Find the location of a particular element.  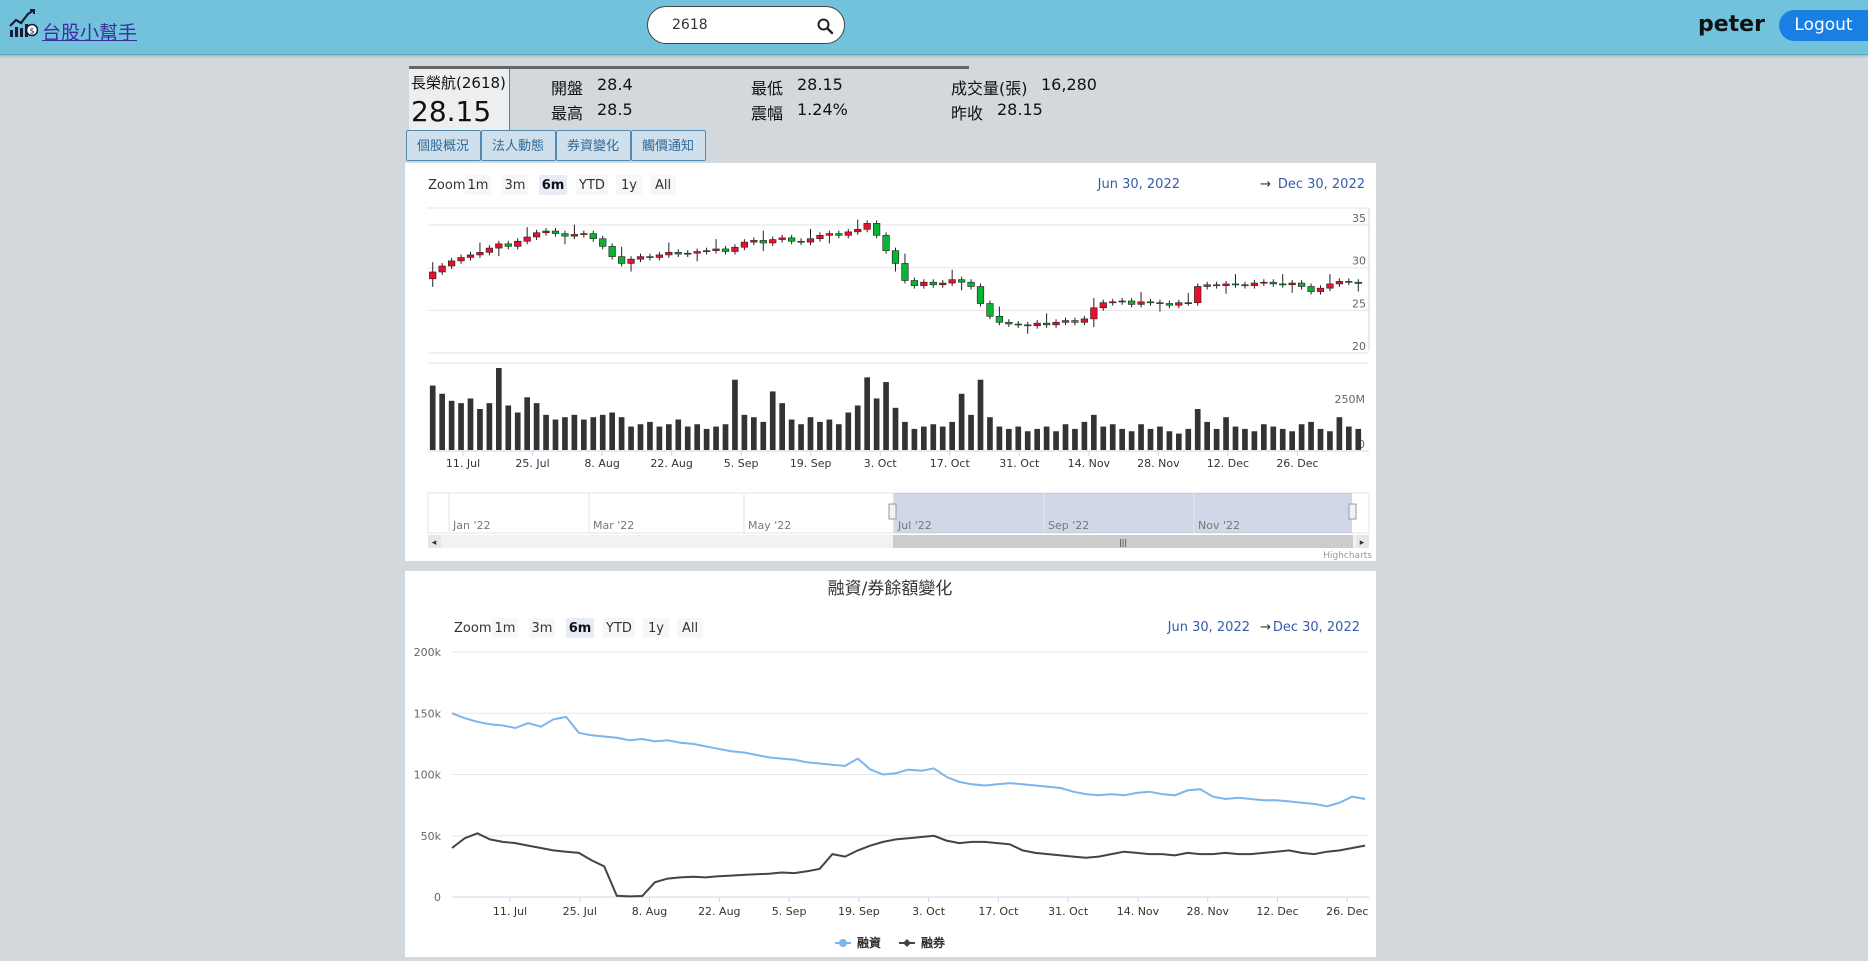

margin-tick-label: 50k is located at coordinates (431, 836).